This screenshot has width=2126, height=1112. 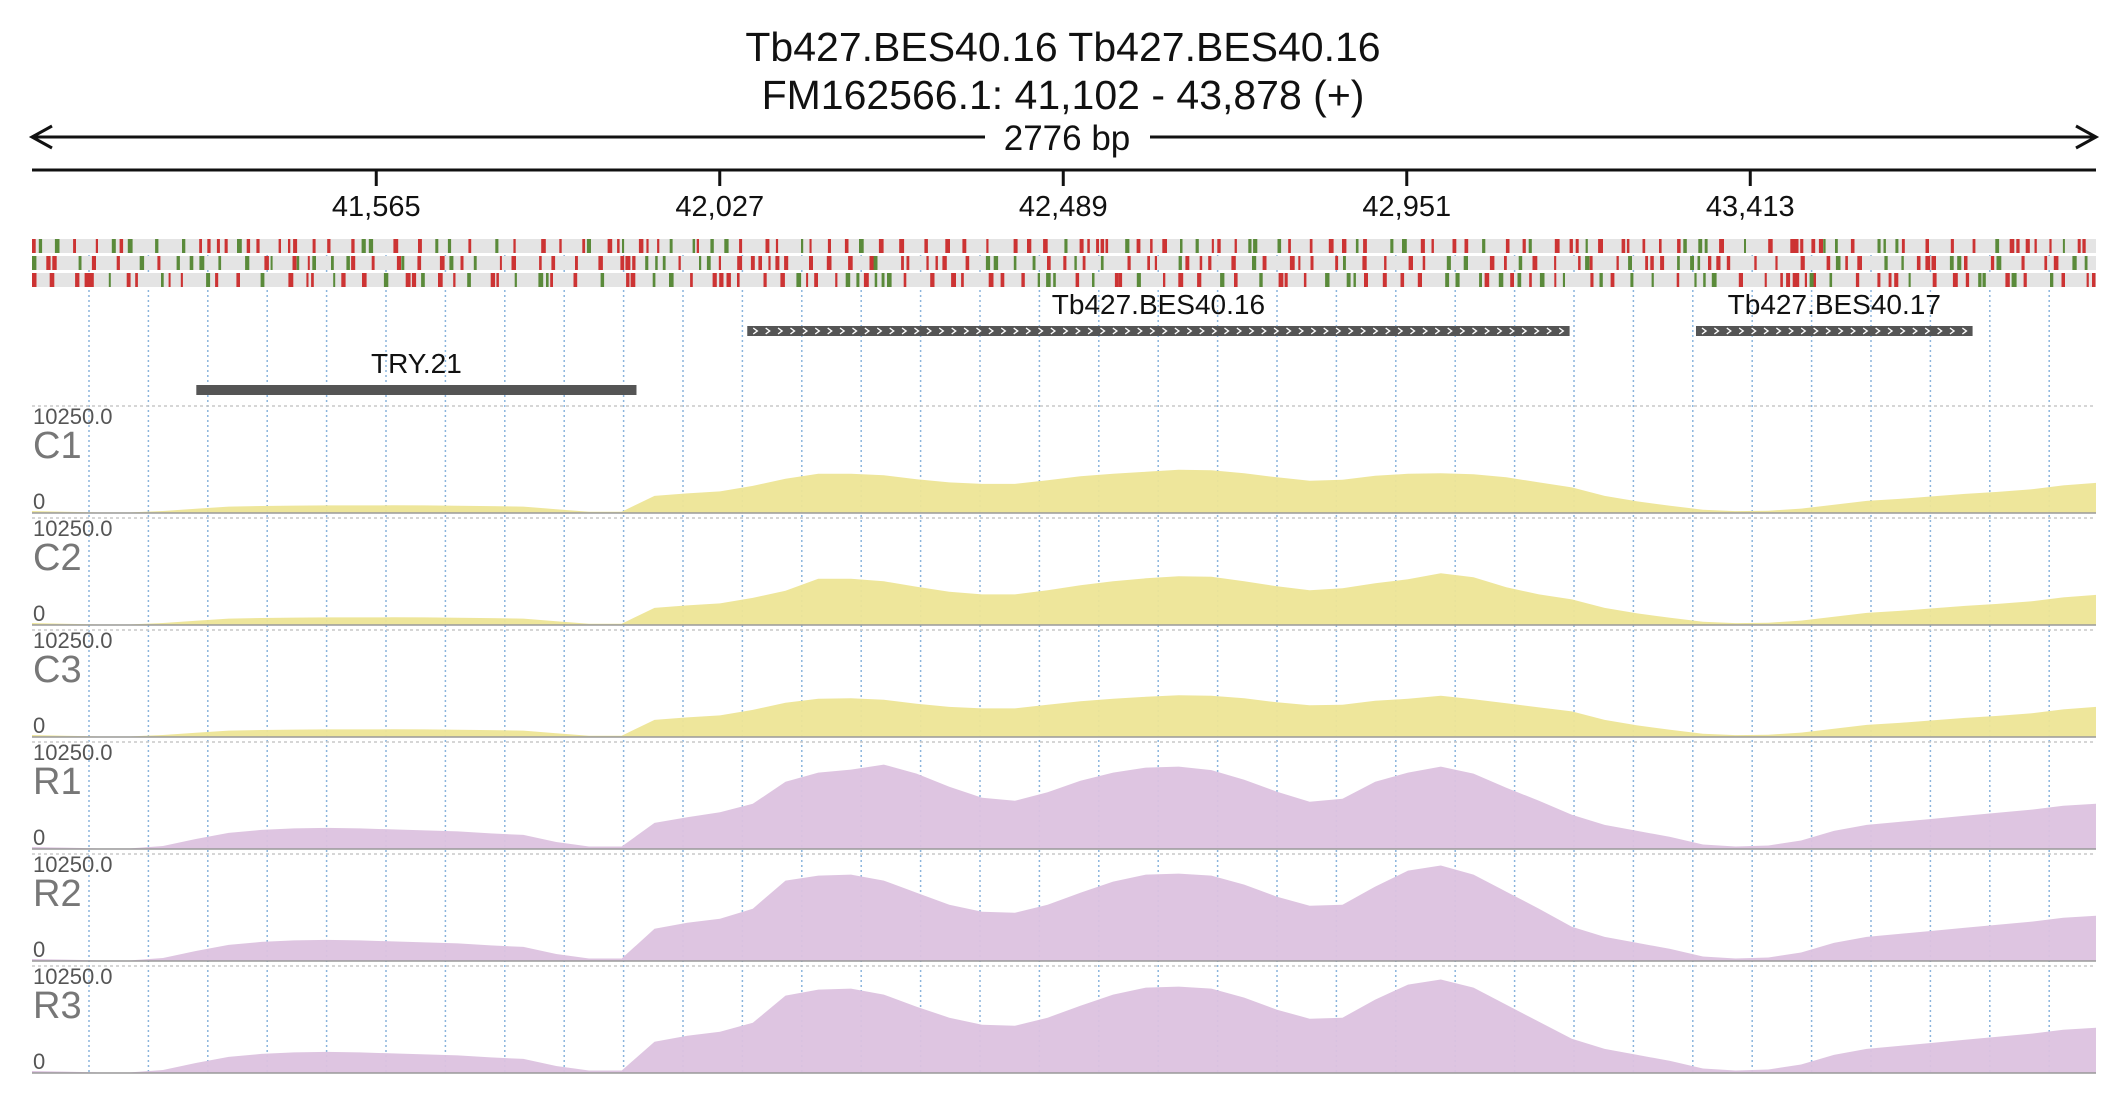 I want to click on track-name: R1, so click(x=57, y=782).